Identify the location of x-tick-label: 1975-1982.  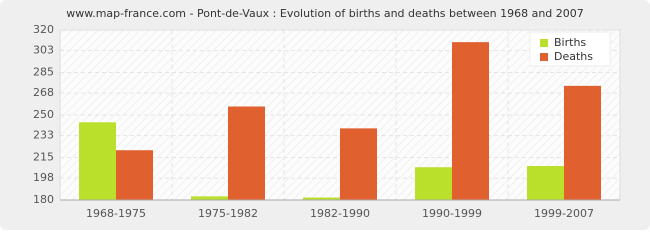
(228, 213).